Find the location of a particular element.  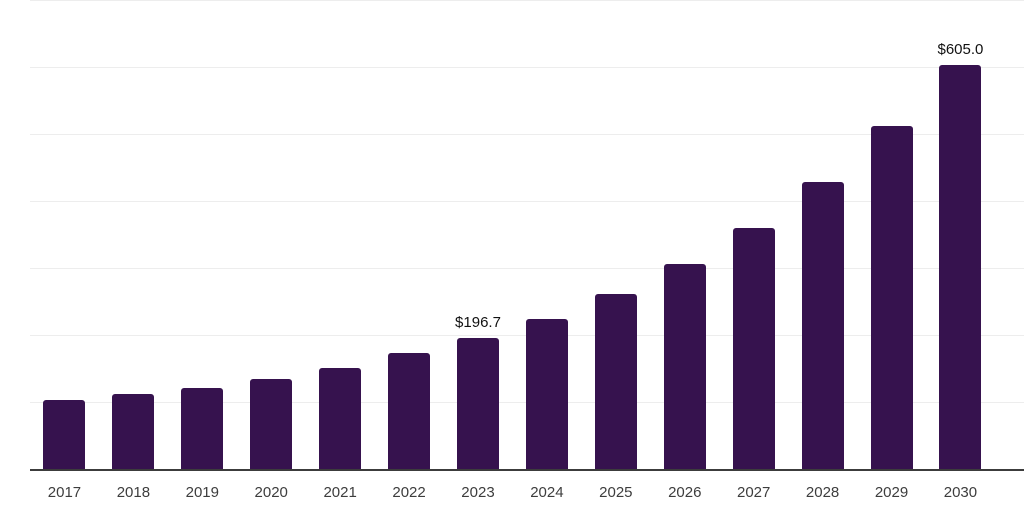

x-tick-label-2021: 2021 is located at coordinates (340, 492).